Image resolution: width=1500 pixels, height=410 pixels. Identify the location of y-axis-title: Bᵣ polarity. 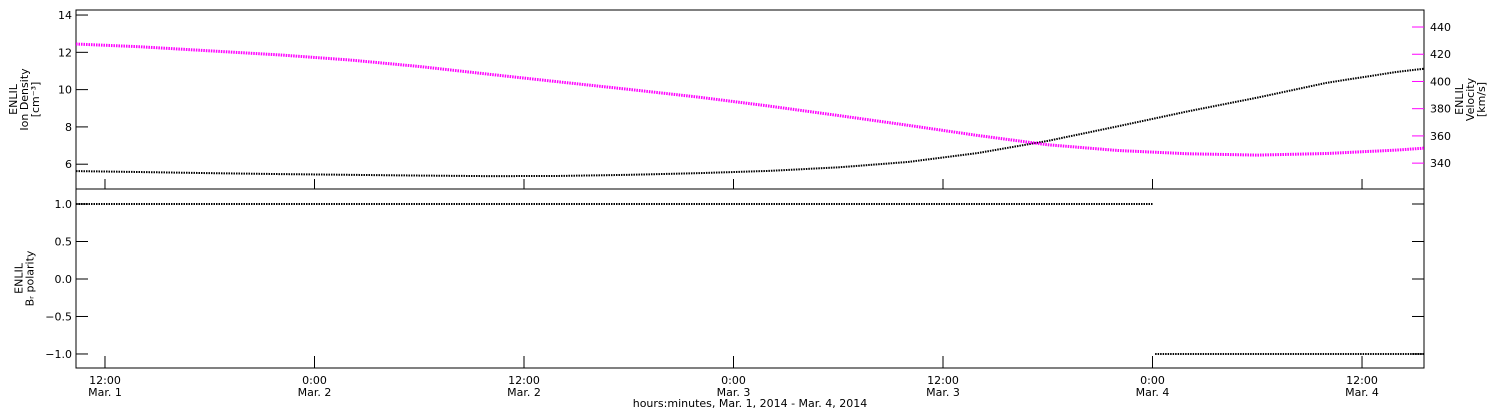
(30, 278).